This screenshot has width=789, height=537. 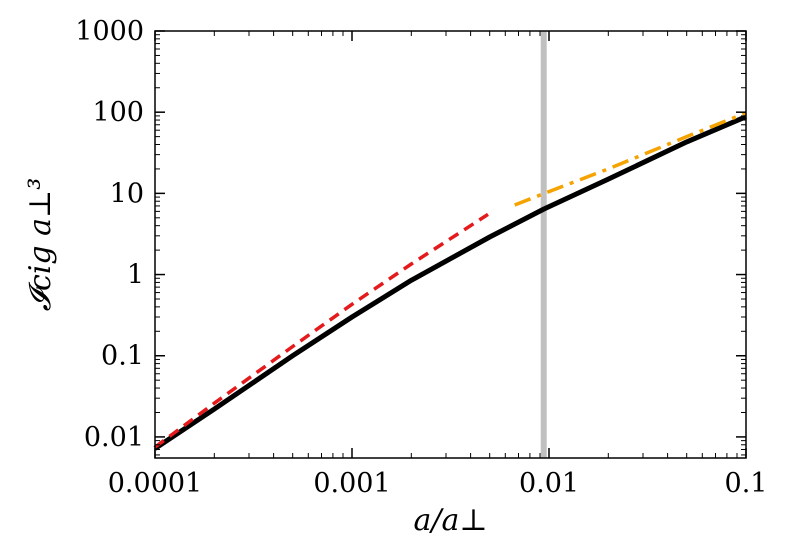 What do you see at coordinates (109, 31) in the screenshot?
I see `y-tick-label: 1000` at bounding box center [109, 31].